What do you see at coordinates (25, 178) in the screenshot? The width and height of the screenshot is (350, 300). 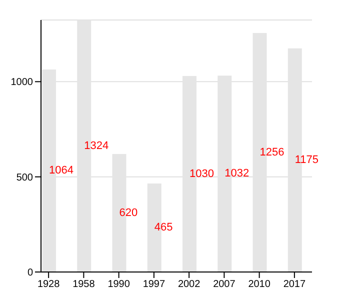 I see `y-tick-label: 500` at bounding box center [25, 178].